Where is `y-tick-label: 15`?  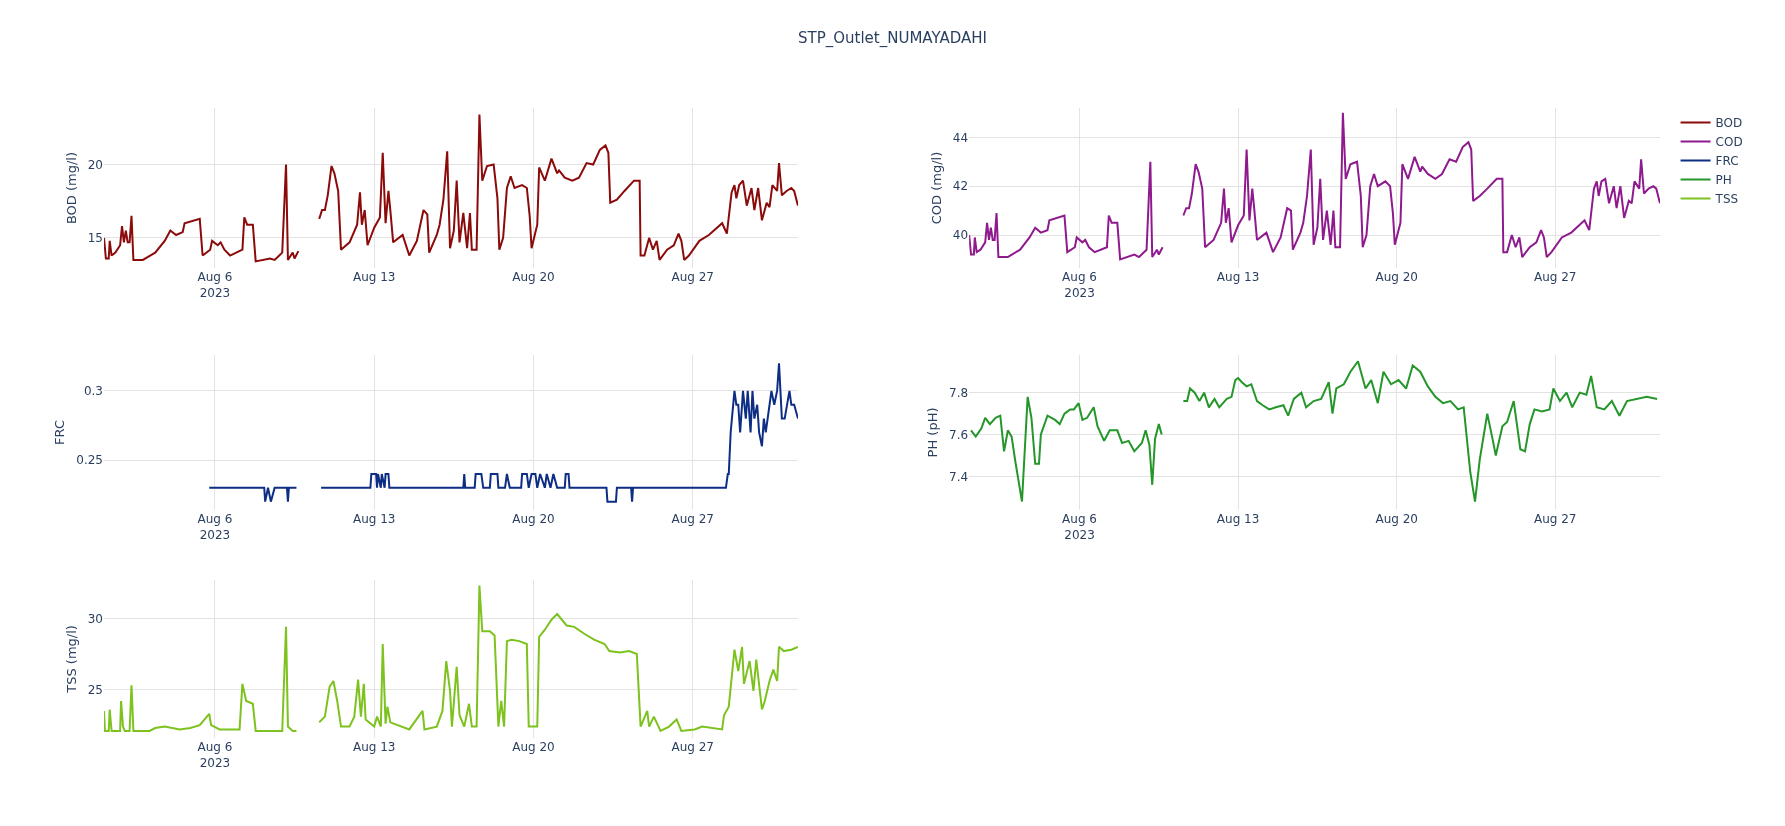
y-tick-label: 15 is located at coordinates (95, 238).